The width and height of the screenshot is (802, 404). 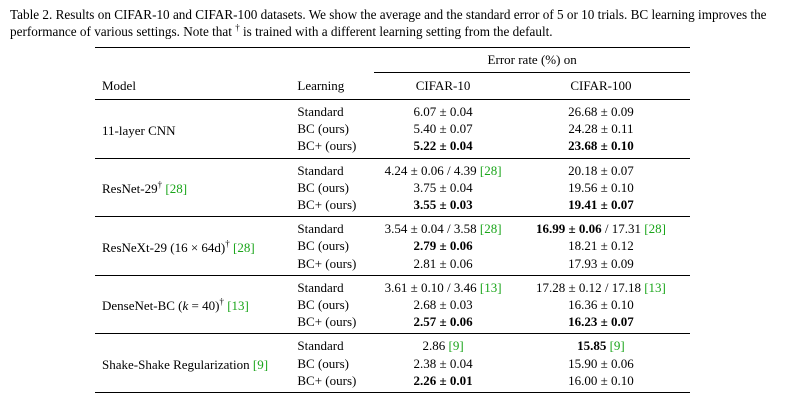 I want to click on cifar100-cell: 19.41 ± 0.07, so click(x=601, y=206).